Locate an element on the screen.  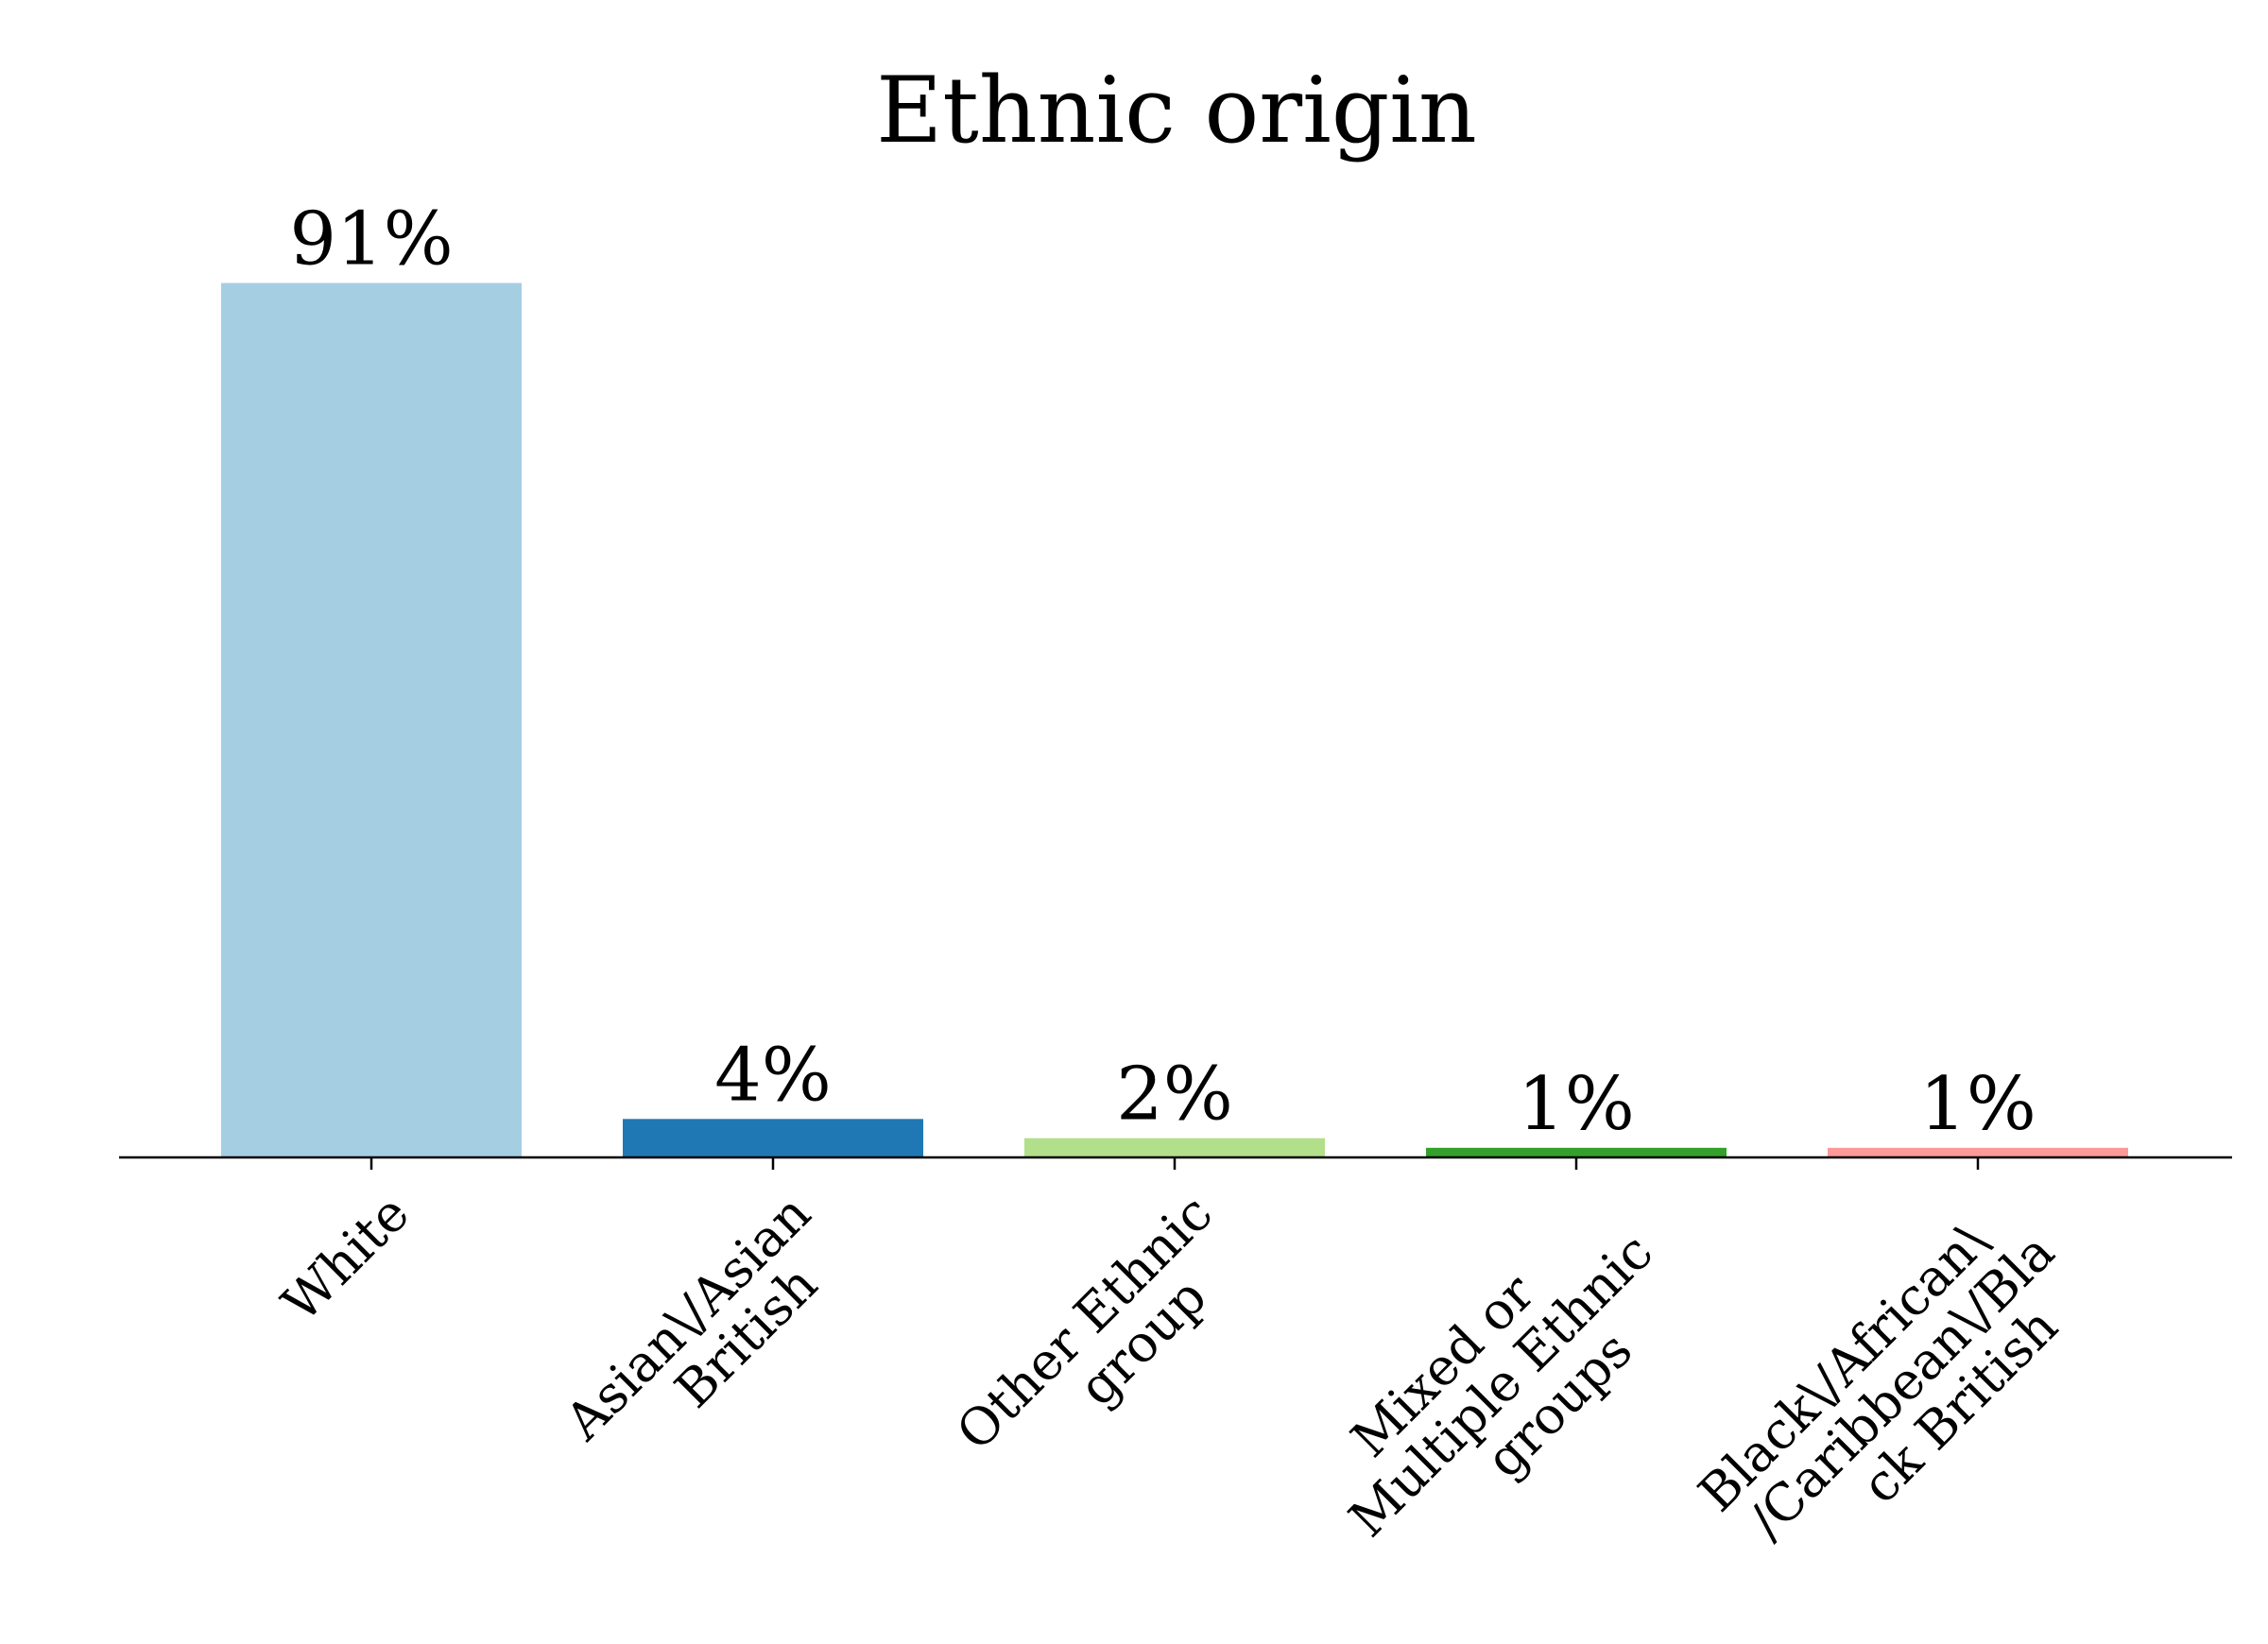
x-tick-label-0: White is located at coordinates (345, 1258).